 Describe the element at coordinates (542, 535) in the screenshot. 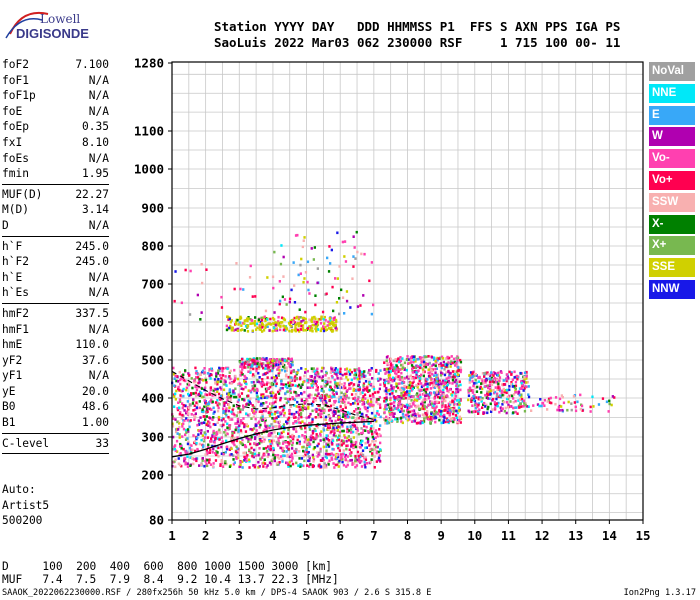

I see `x-tick-label-12: 12` at that location.